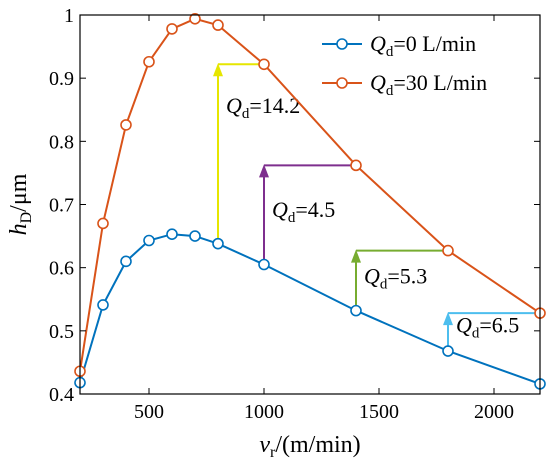 The image size is (550, 472). I want to click on x-tick-label: 500, so click(149, 412).